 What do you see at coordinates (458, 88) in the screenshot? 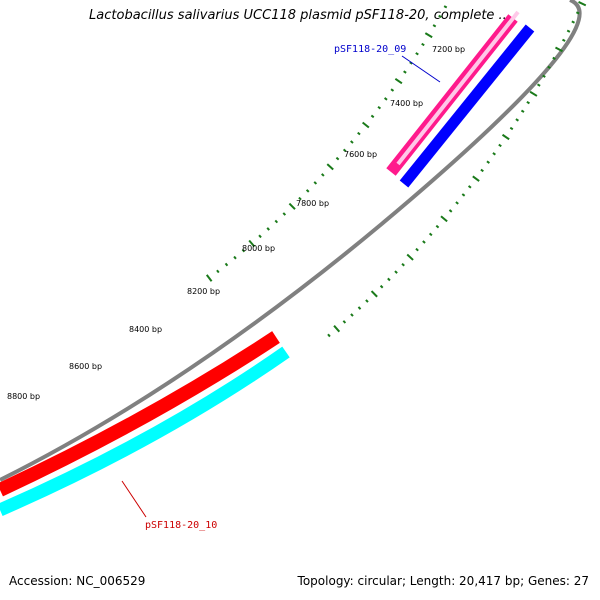
I see `gene-feature-pSF118-20_09-highlight` at bounding box center [458, 88].